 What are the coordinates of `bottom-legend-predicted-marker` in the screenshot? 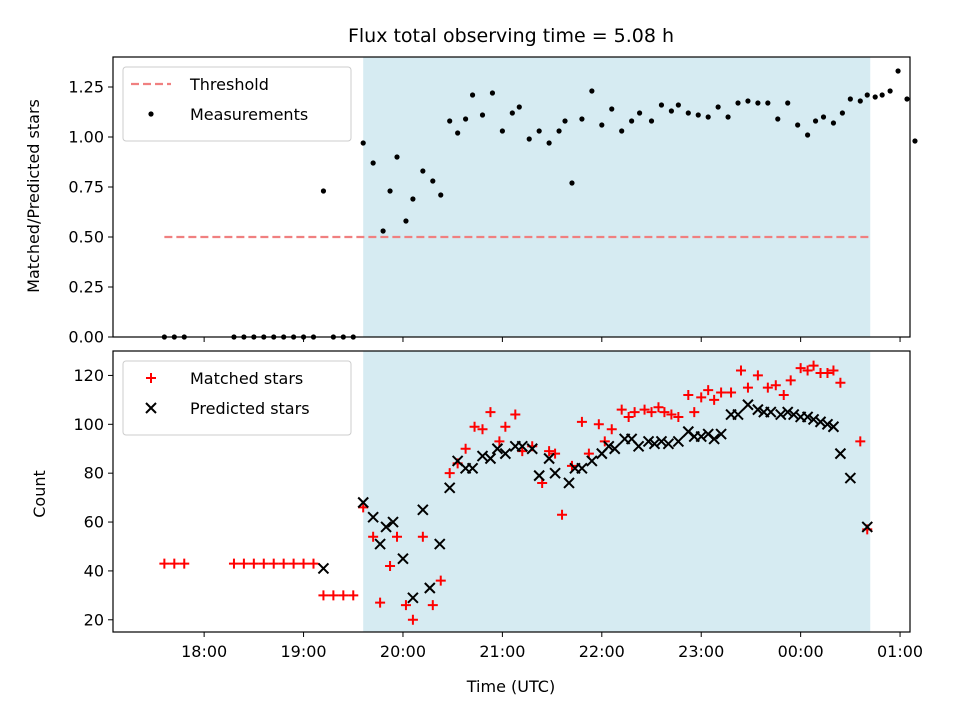 It's located at (151, 408).